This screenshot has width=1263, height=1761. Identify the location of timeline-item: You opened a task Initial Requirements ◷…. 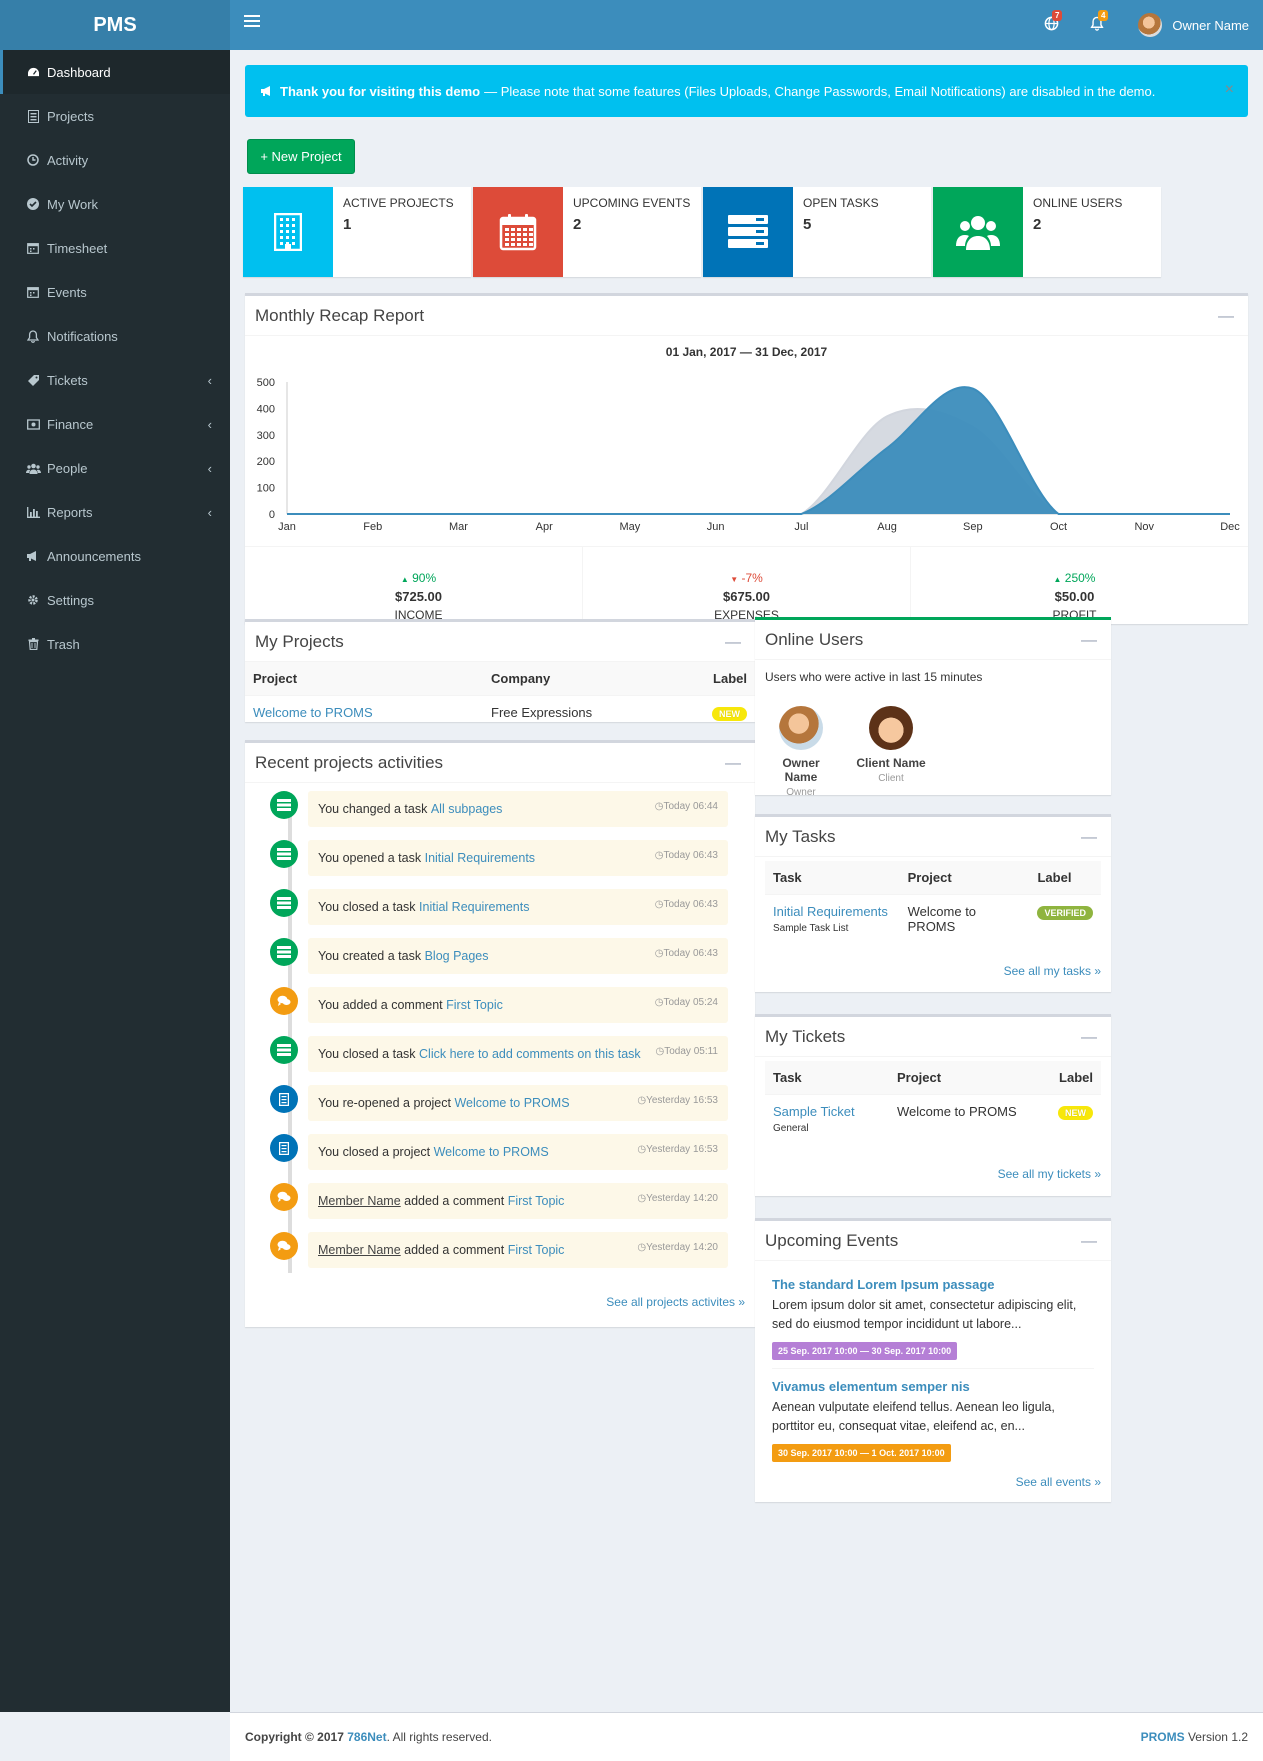
(499, 858).